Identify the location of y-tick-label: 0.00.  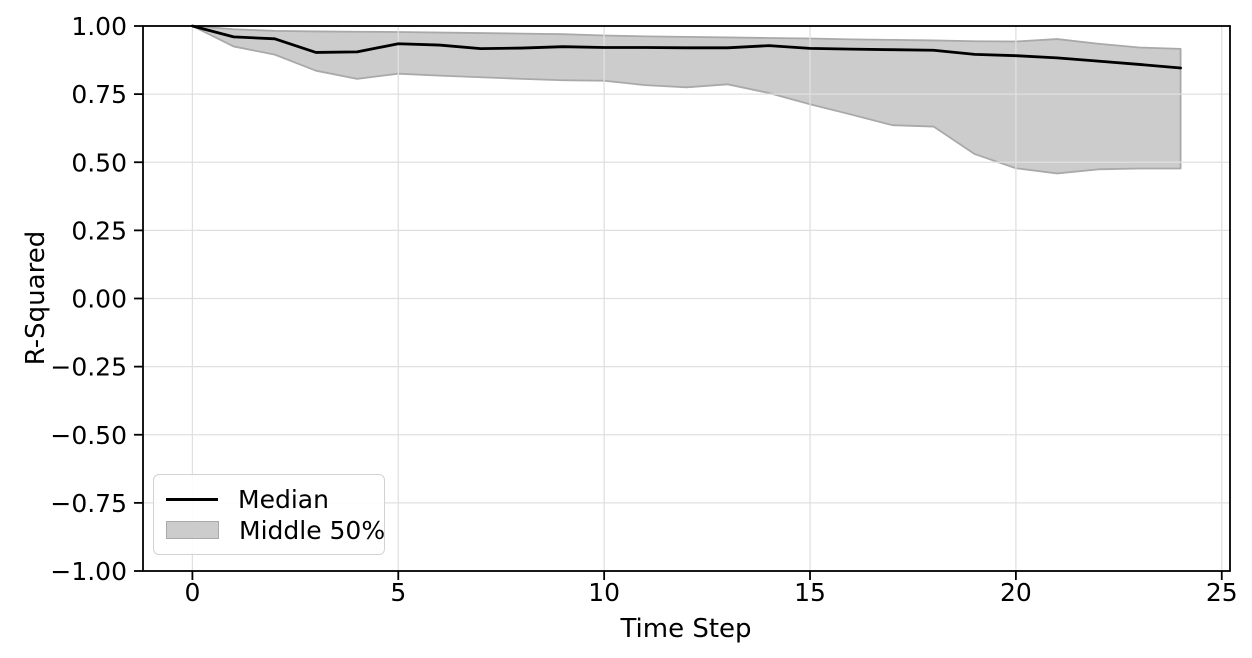
(99, 299).